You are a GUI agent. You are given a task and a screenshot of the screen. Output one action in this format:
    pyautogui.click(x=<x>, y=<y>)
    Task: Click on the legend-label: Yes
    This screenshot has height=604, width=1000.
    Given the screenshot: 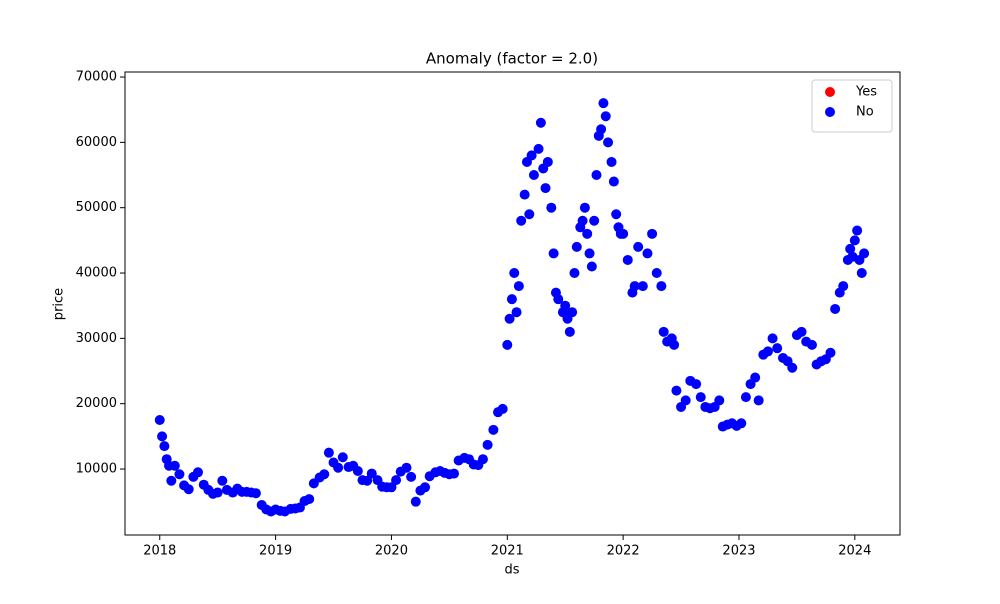 What is the action you would take?
    pyautogui.click(x=866, y=92)
    